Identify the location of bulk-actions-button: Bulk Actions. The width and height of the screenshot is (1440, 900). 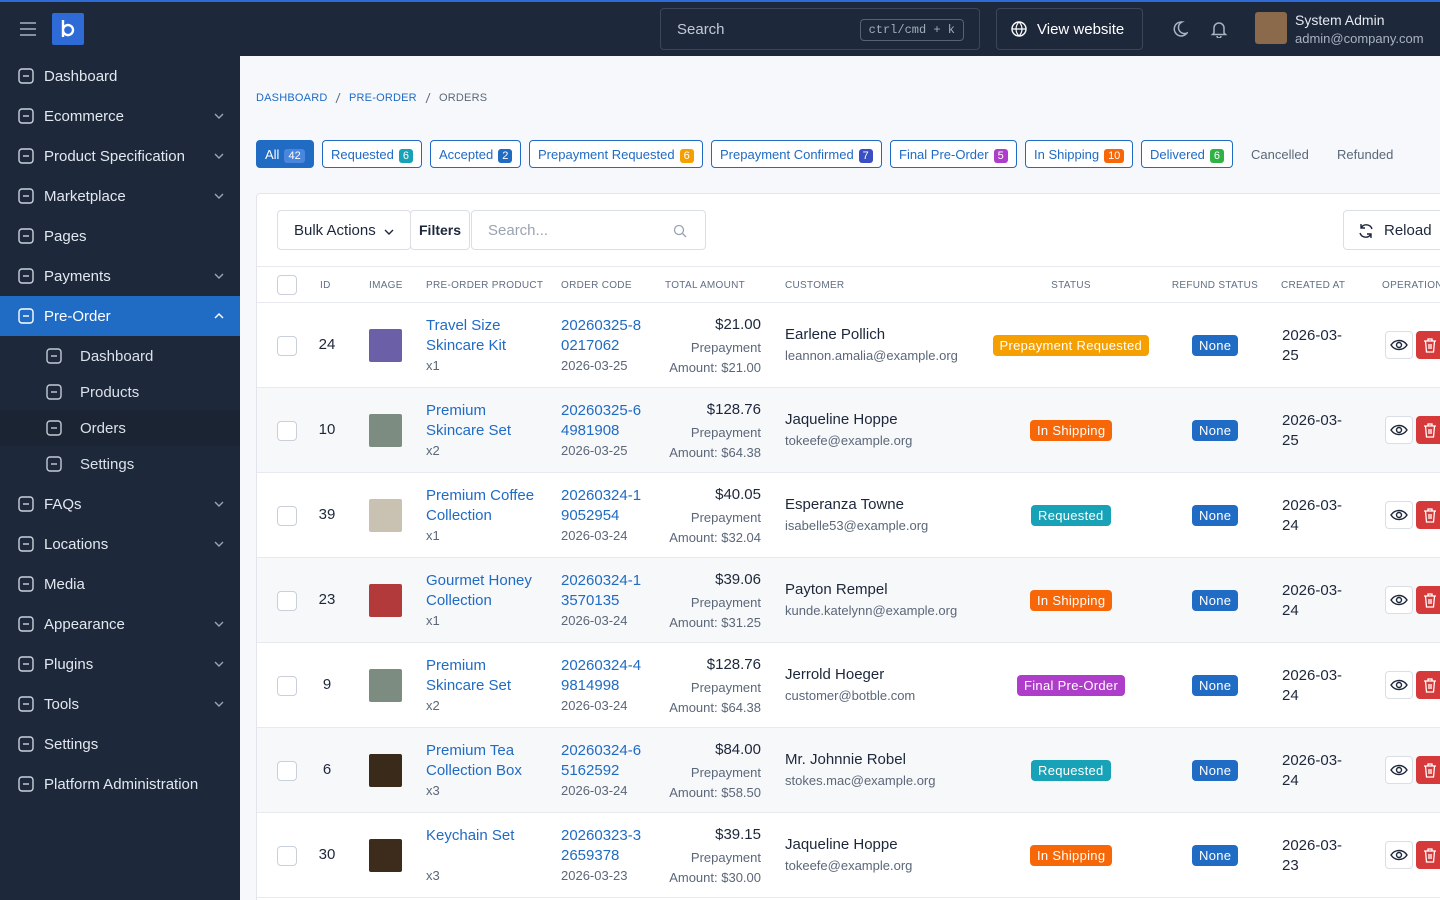
(344, 230).